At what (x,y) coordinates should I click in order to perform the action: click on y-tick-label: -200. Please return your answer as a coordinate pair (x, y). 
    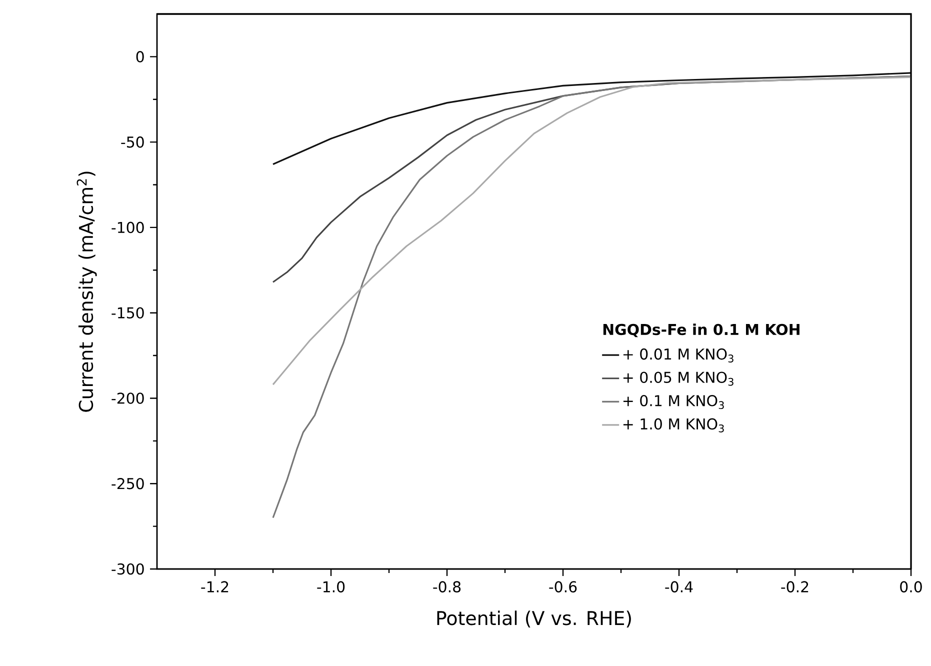
    Looking at the image, I should click on (128, 398).